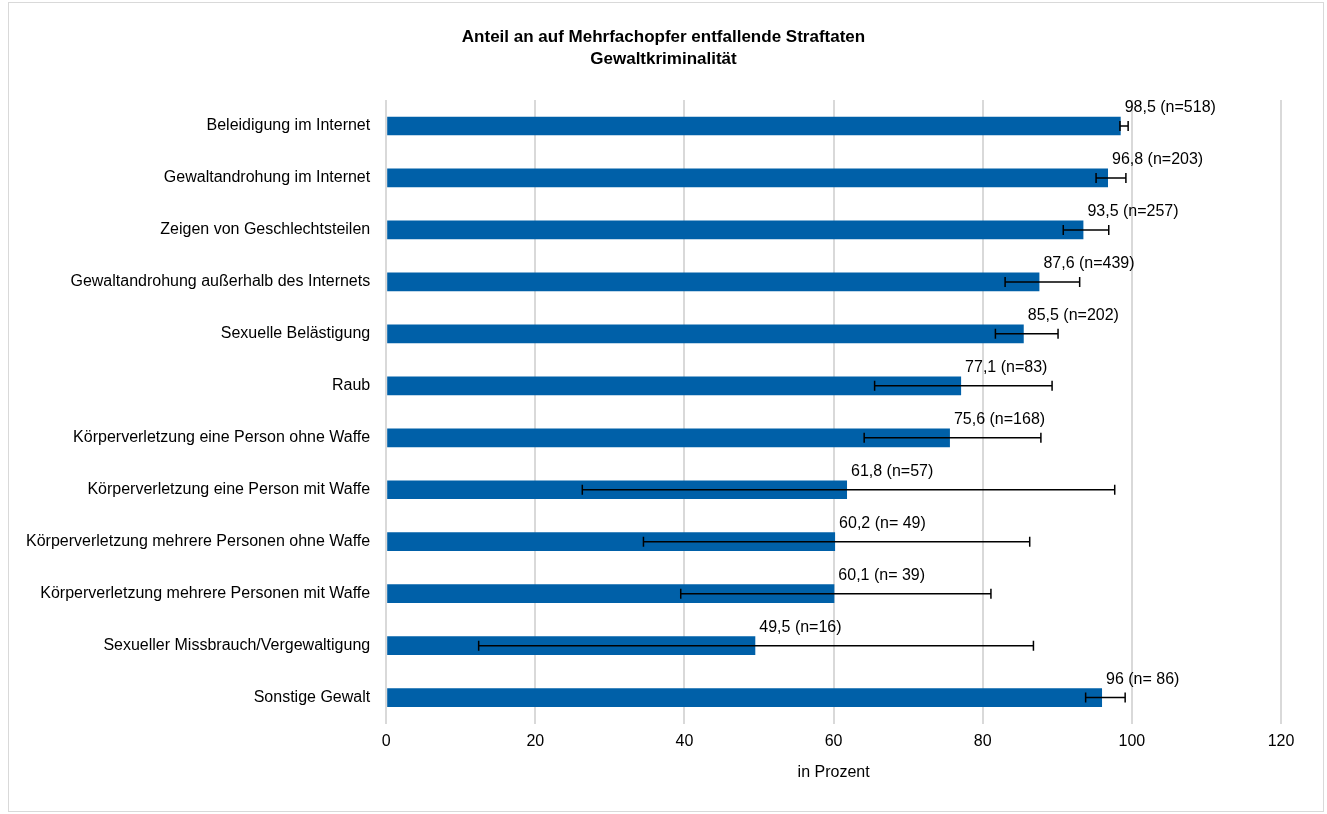 The width and height of the screenshot is (1327, 814). What do you see at coordinates (834, 771) in the screenshot?
I see `x-axis-title: in Prozent` at bounding box center [834, 771].